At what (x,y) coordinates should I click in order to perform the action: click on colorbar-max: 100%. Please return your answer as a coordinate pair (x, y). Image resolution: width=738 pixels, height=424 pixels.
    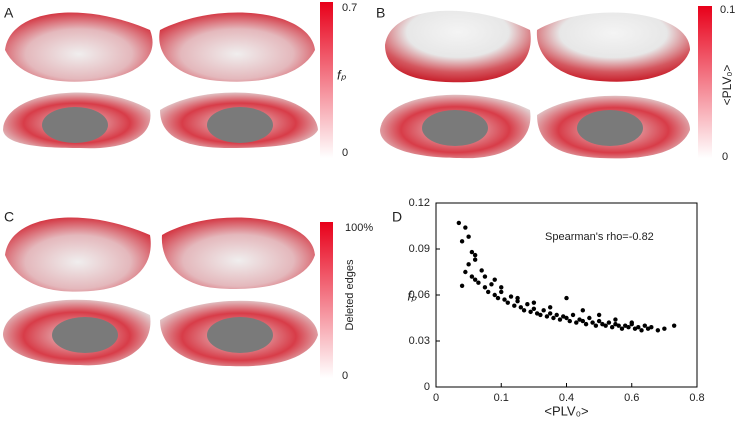
    Looking at the image, I should click on (359, 228).